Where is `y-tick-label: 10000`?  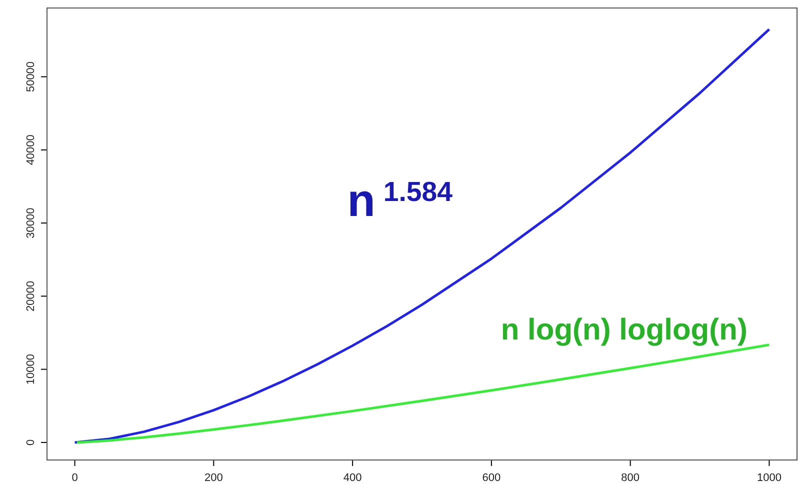 y-tick-label: 10000 is located at coordinates (31, 369).